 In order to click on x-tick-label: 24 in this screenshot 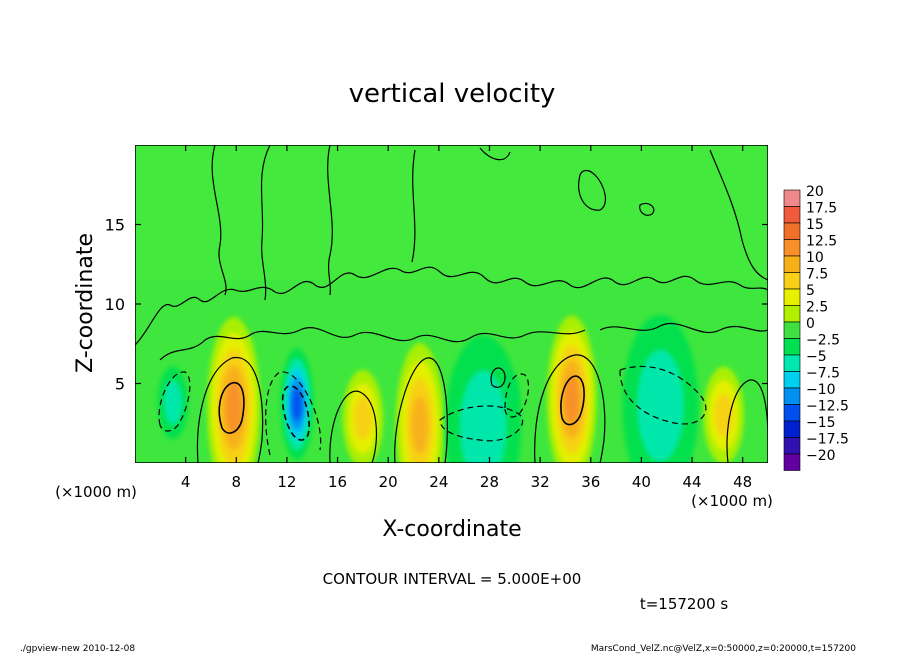, I will do `click(438, 482)`.